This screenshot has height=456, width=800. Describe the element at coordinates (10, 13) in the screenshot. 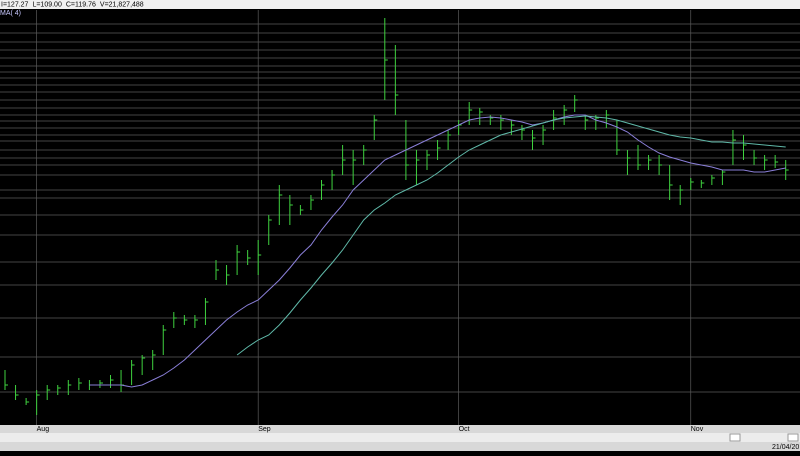

I see `study-label: MA( 4)` at that location.